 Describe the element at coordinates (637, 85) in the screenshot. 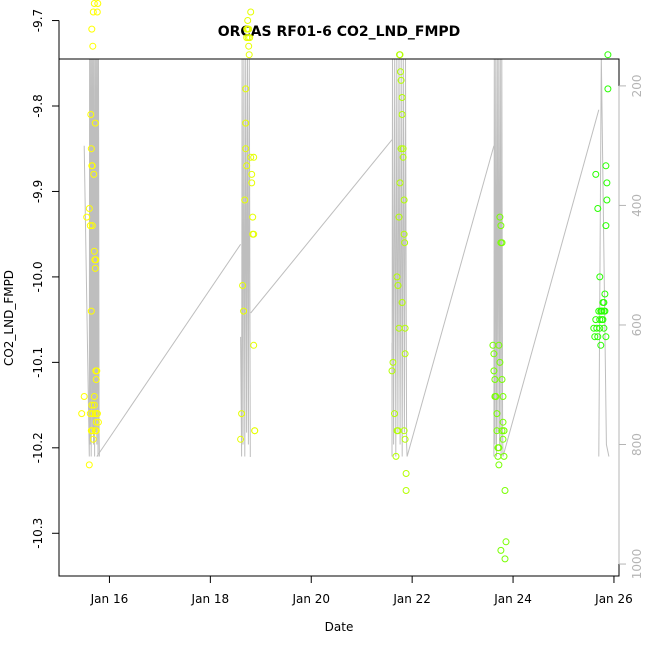

I see `y2-tick-label: 200` at that location.